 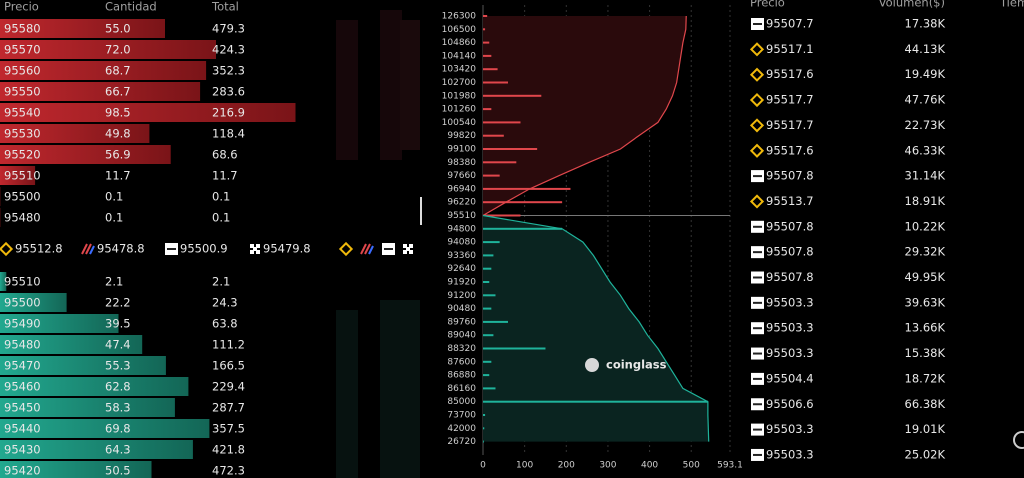 I want to click on y-tick-label: 103420, so click(x=459, y=70).